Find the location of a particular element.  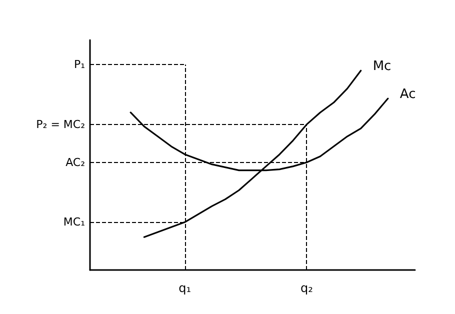

ref-line-label: P₂ = MC₂ is located at coordinates (60, 124).